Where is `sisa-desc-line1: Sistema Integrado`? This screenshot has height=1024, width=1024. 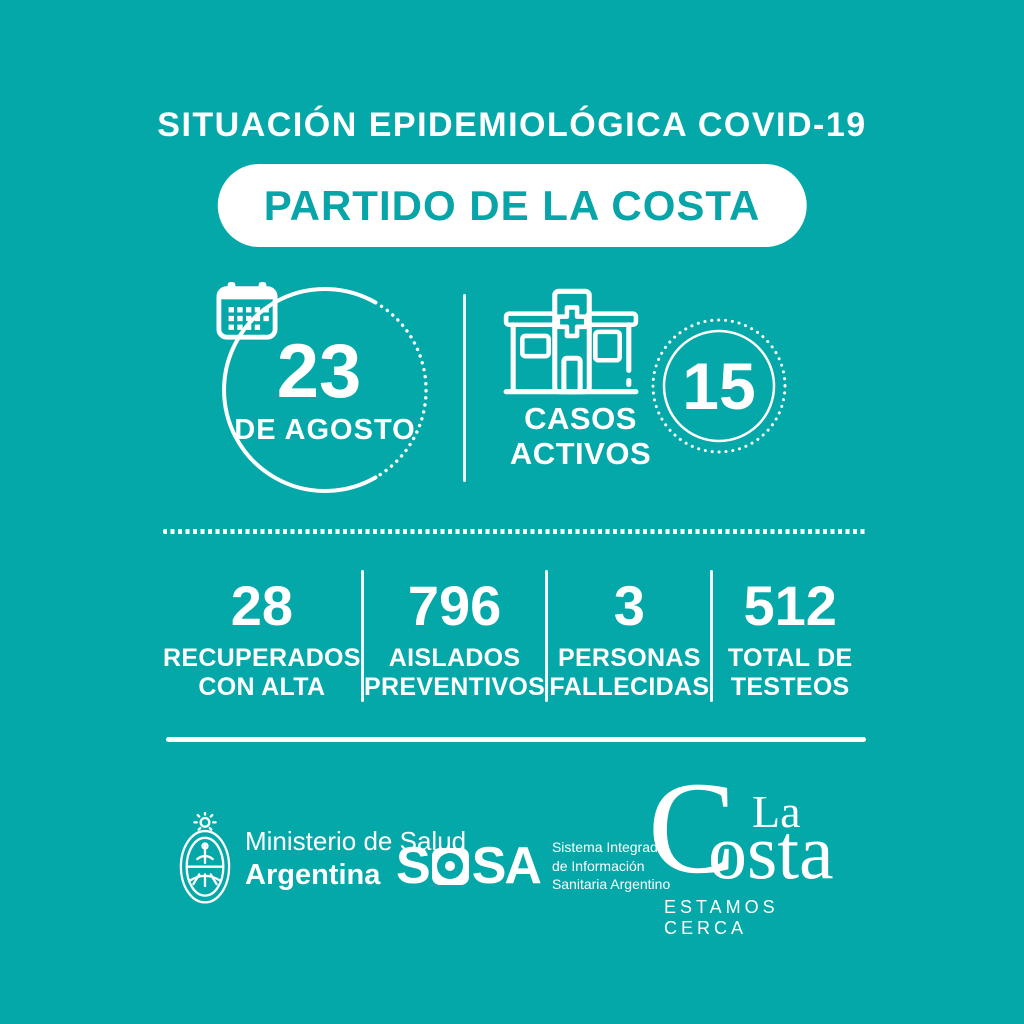
sisa-desc-line1: Sistema Integrado is located at coordinates (608, 847).